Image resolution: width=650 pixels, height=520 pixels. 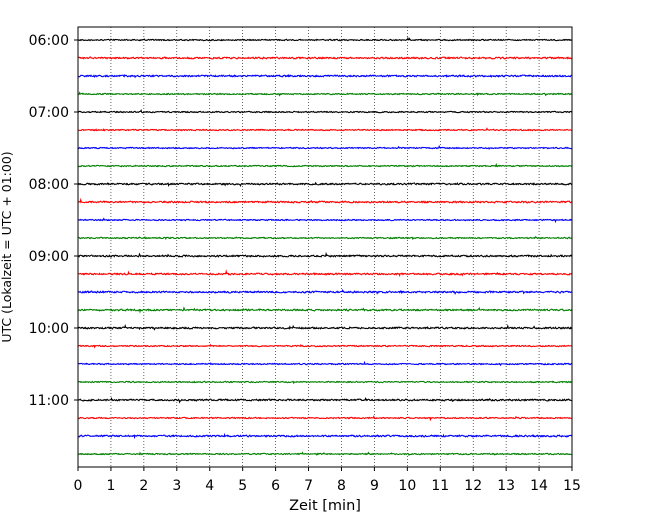 I want to click on x-tick-label: 12, so click(x=473, y=486).